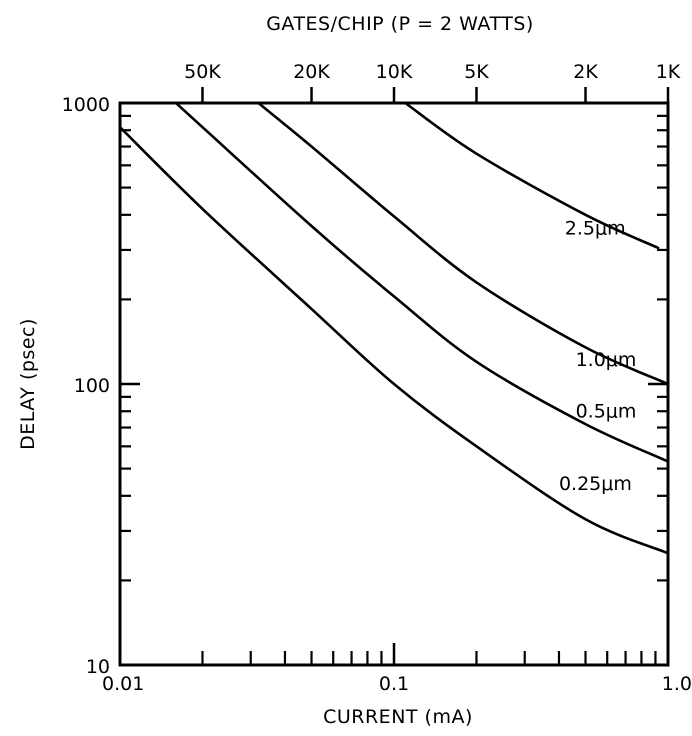 The image size is (692, 736). I want to click on top-axis-tick-label: 5K, so click(476, 72).